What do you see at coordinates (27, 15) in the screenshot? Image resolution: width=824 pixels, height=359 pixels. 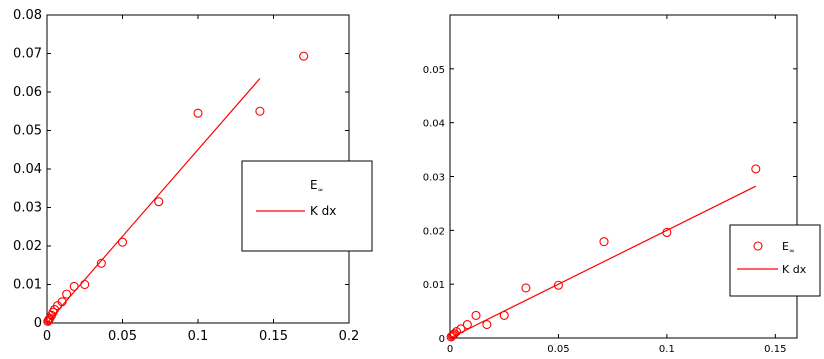 I see `y-tick-label: 0.08` at bounding box center [27, 15].